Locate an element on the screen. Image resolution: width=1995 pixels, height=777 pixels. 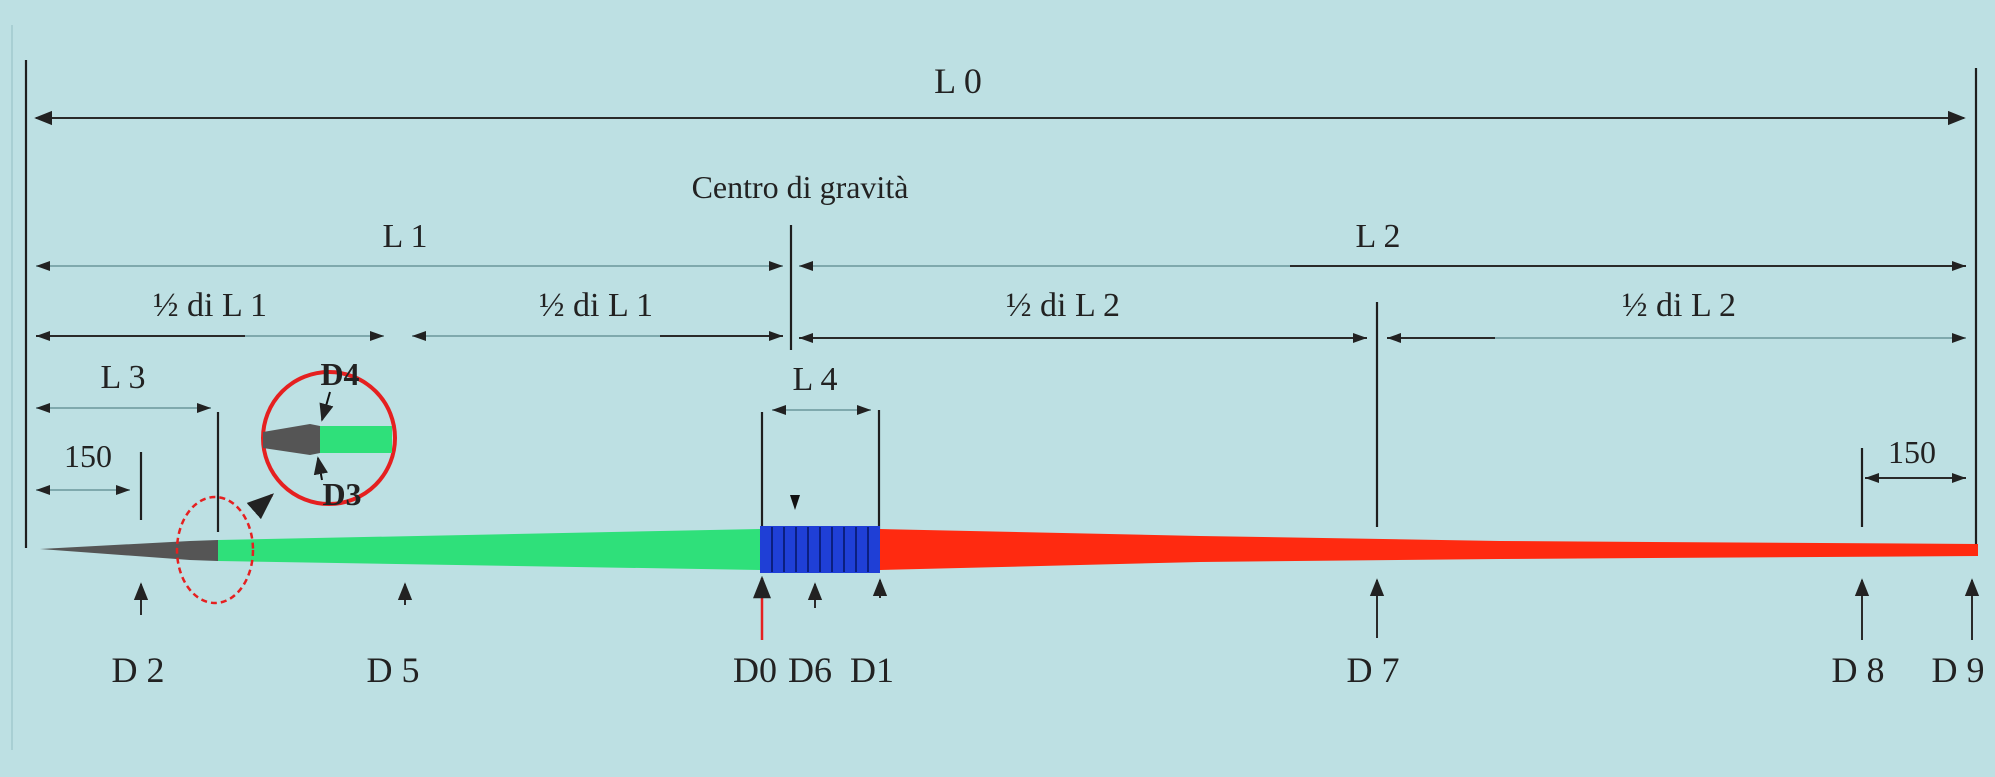
label-half-l1-left: ½ di L 1 is located at coordinates (210, 305).